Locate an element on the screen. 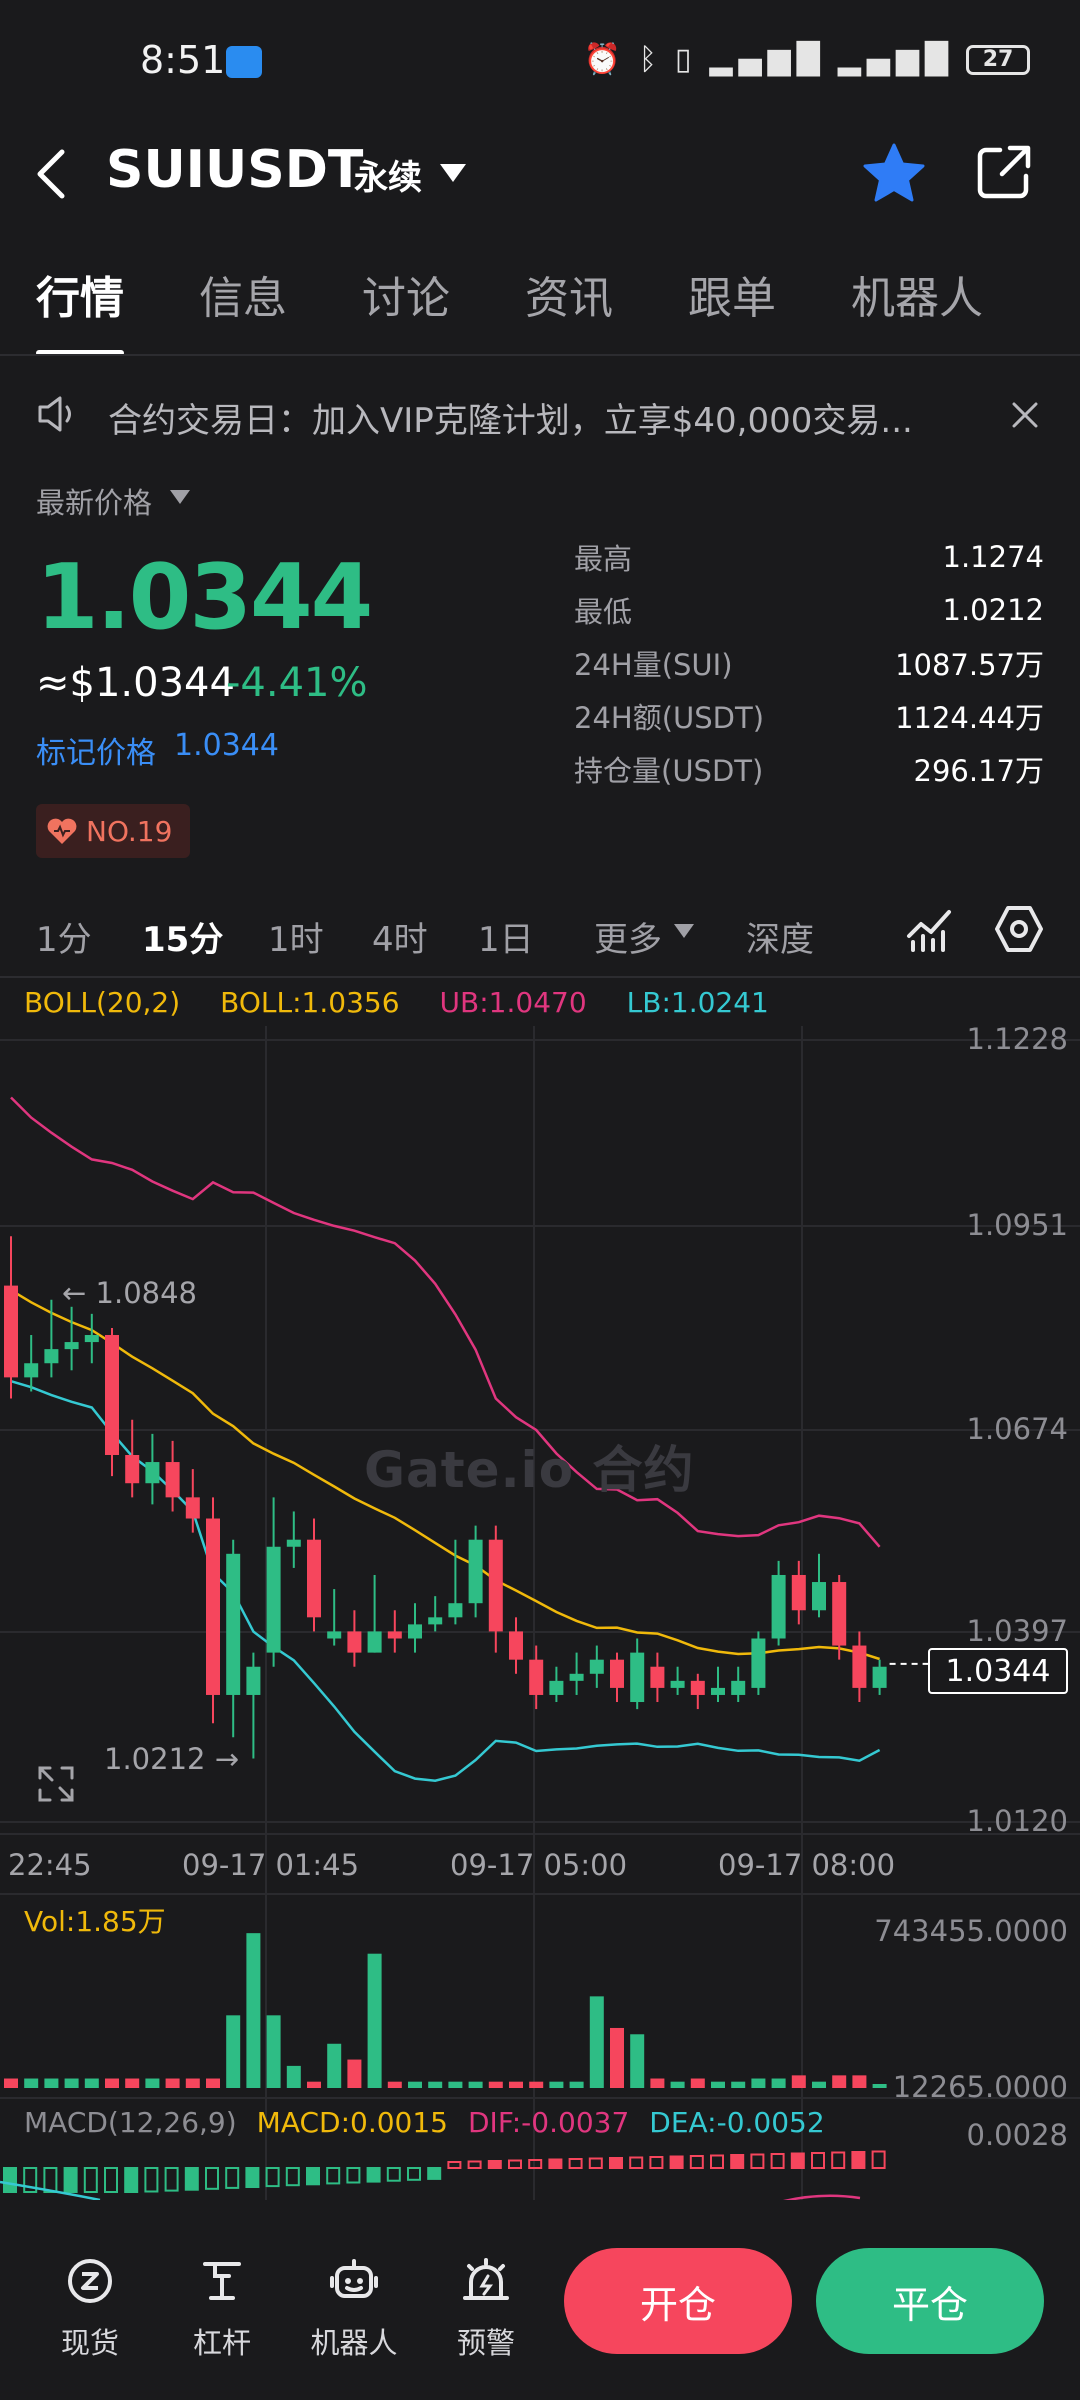 The height and width of the screenshot is (2400, 1080). mark-price-value: 1.0344 is located at coordinates (226, 745).